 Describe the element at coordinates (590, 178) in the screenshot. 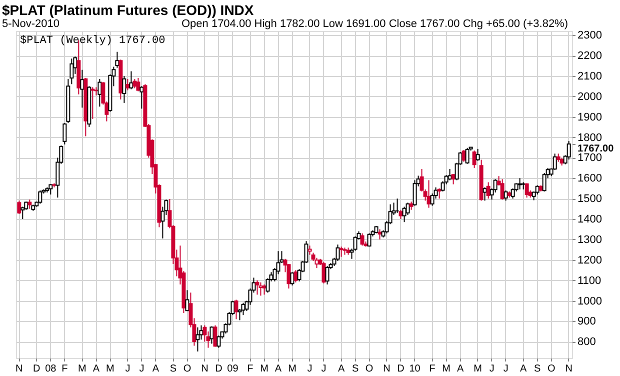

I see `y-tick-label: 1600` at that location.